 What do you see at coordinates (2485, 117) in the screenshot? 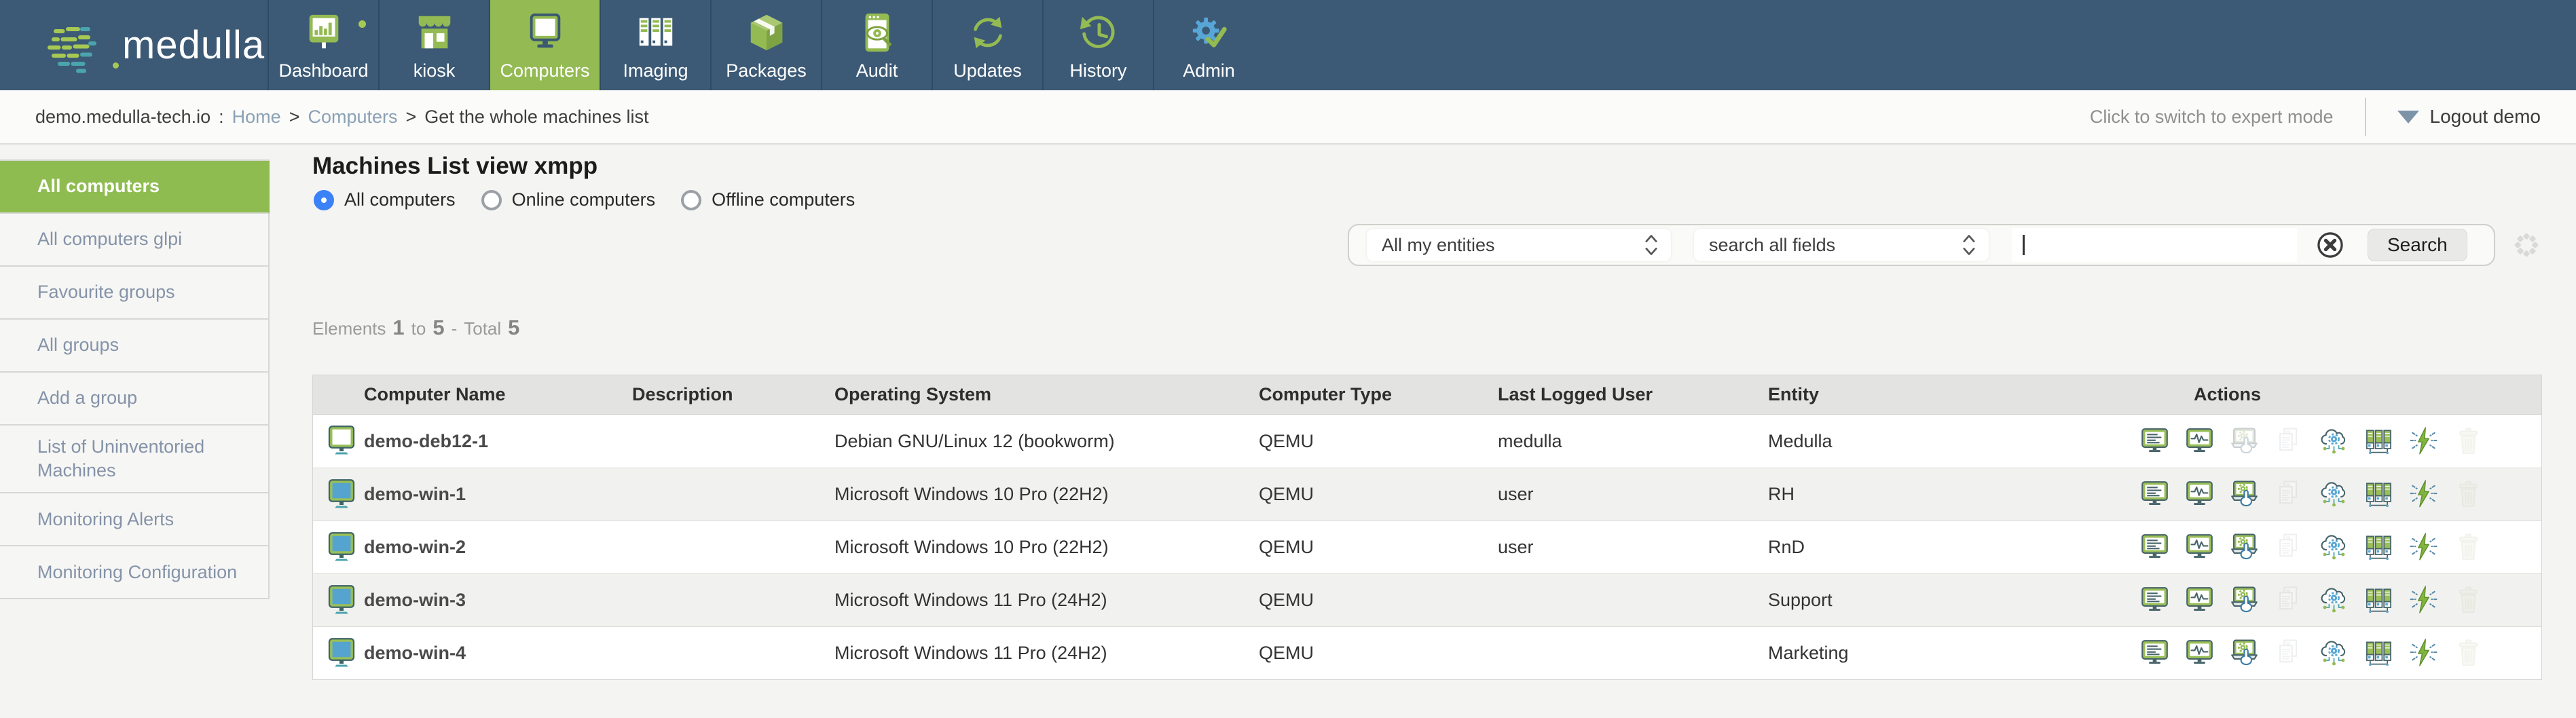
I see `logout-link: Logout demo` at bounding box center [2485, 117].